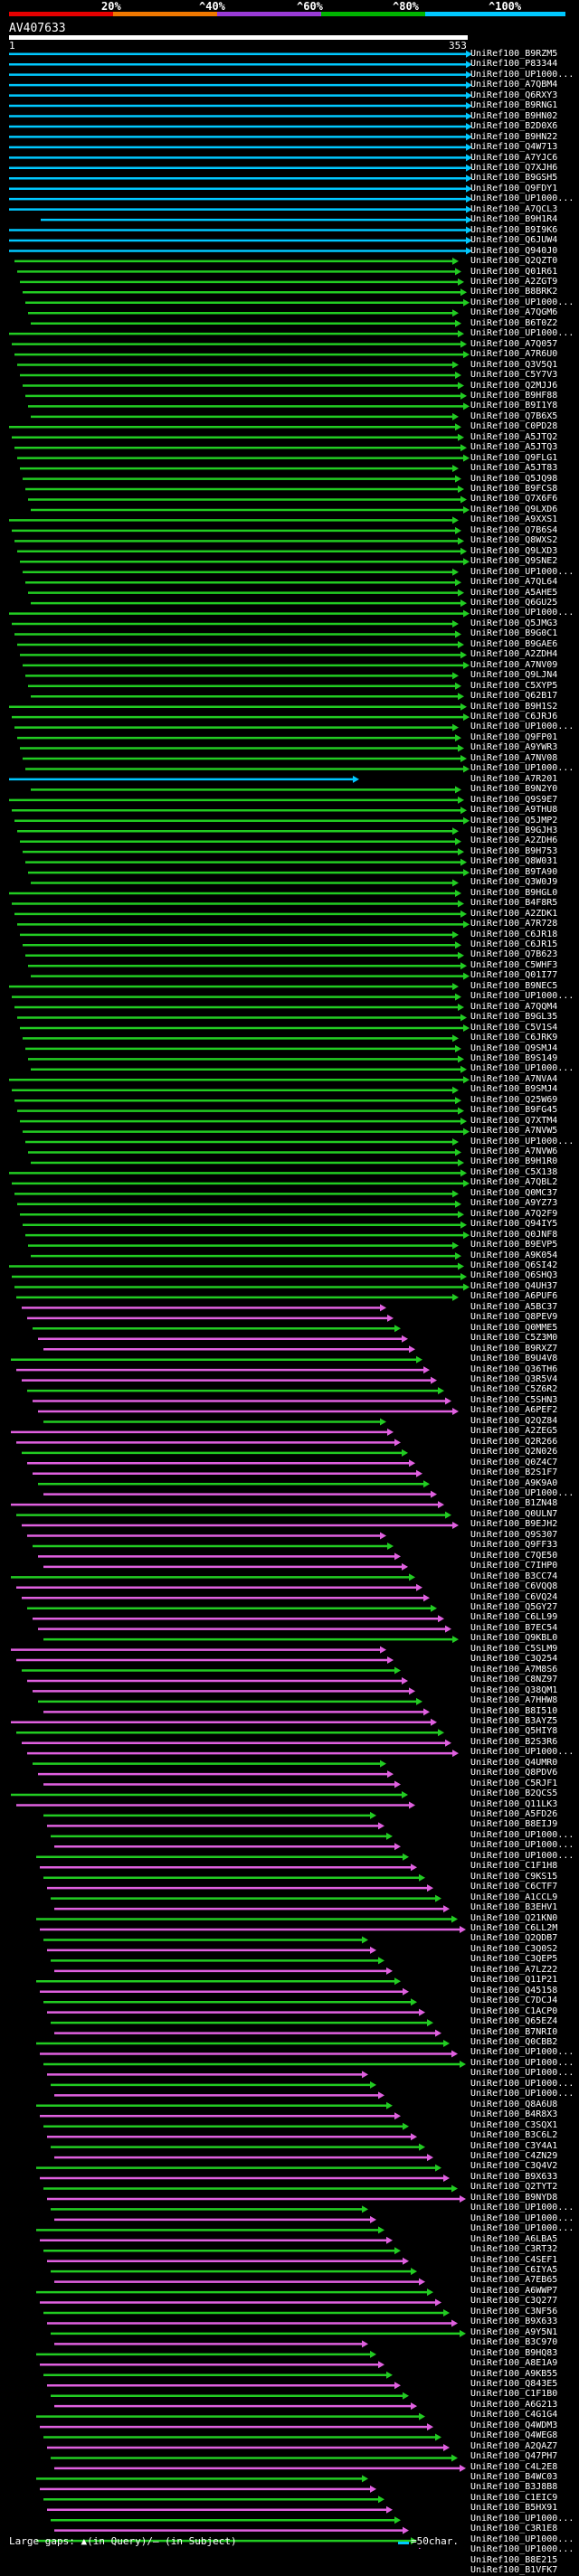  Describe the element at coordinates (514, 1399) in the screenshot. I see `hit-label: UniRef100_C5SHN3` at that location.